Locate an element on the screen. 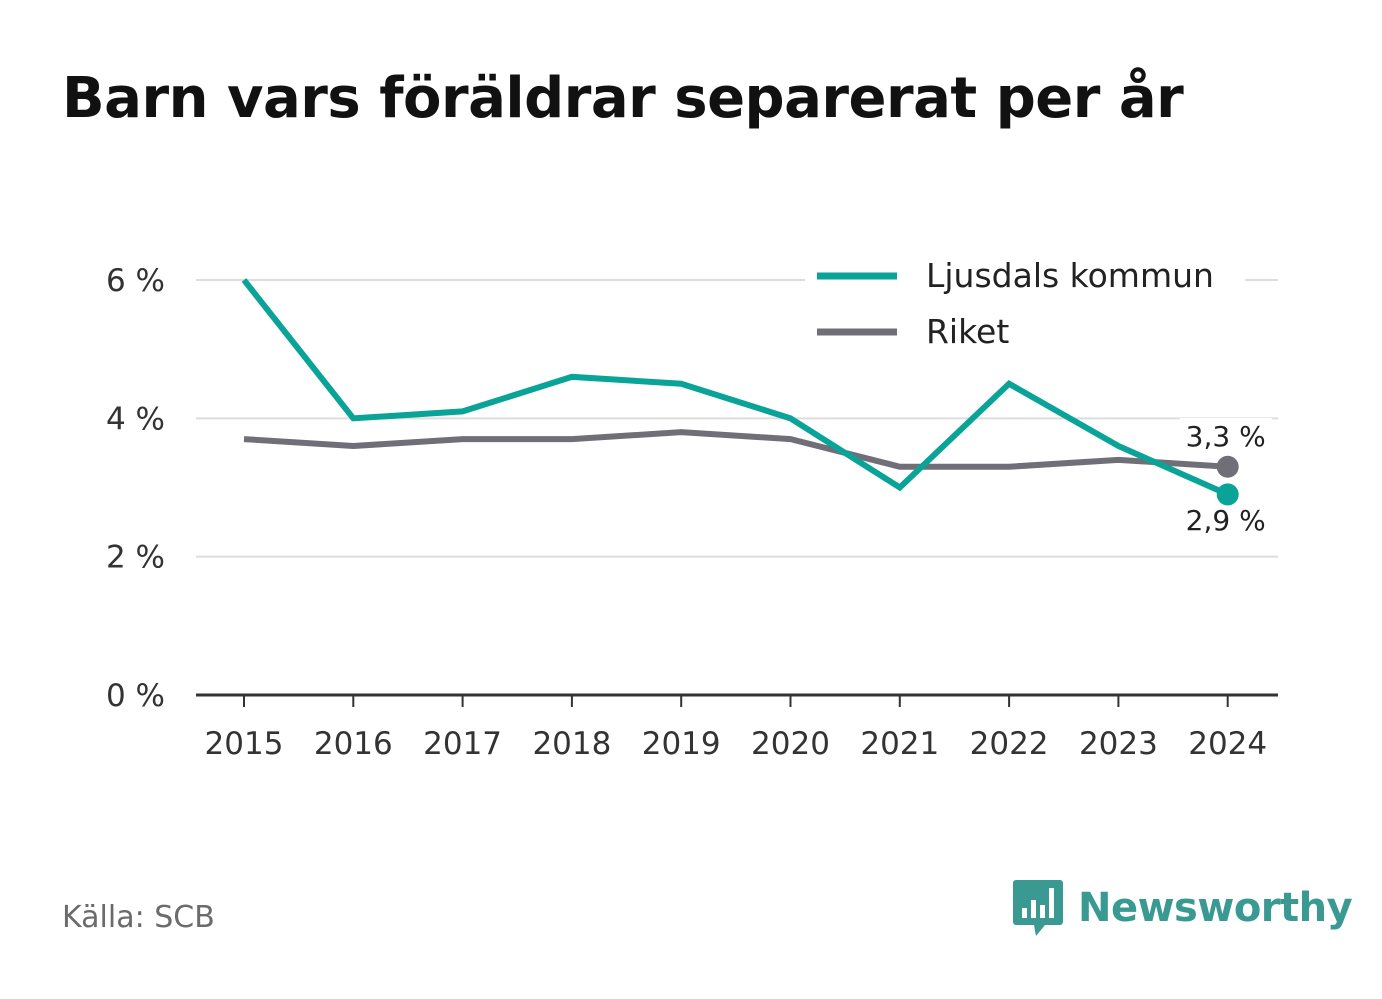  legend: Ljusdals kommun Riket is located at coordinates (1025, 307).